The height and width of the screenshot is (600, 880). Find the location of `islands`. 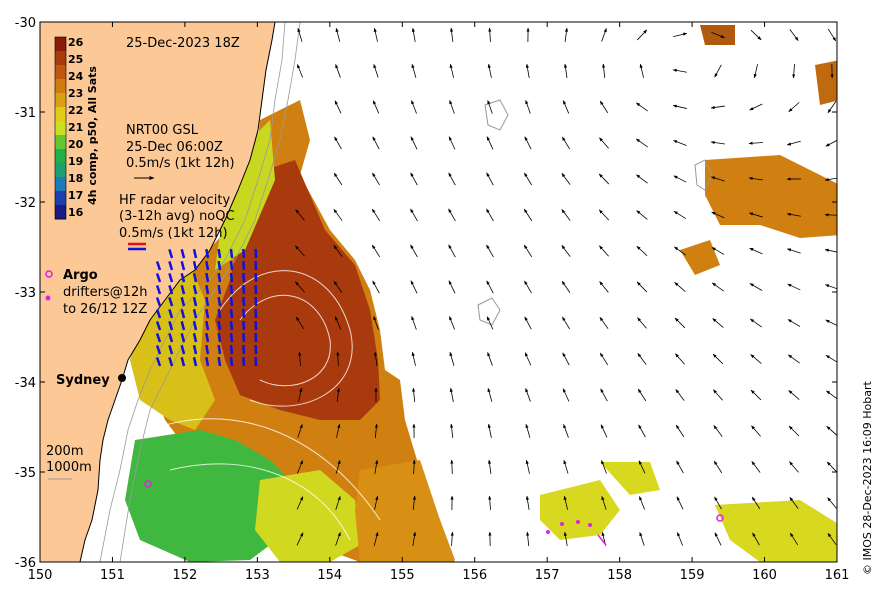

islands is located at coordinates (595, 212).